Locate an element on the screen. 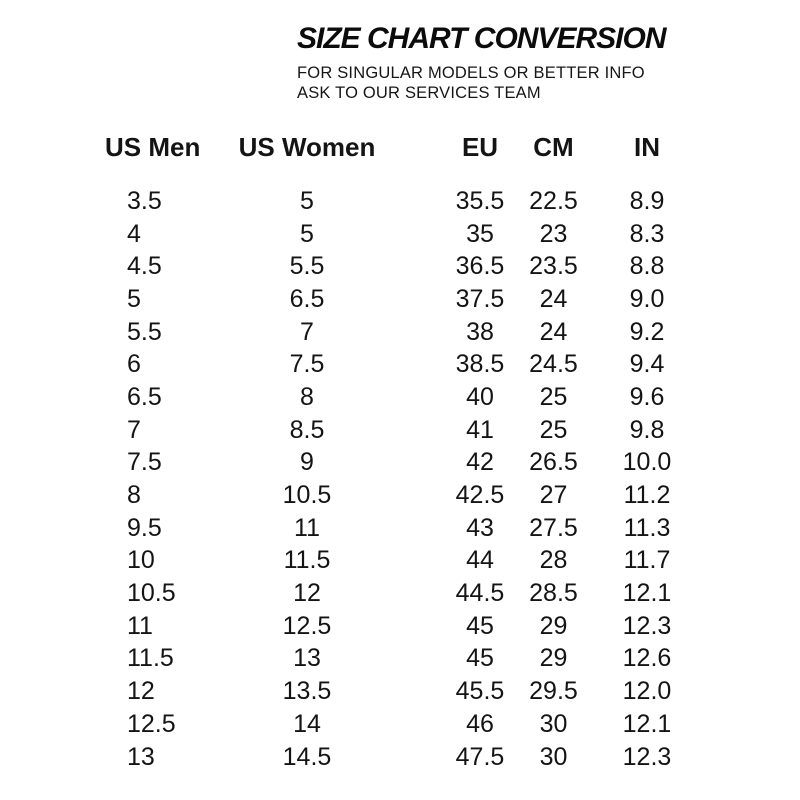  cell-us-men: 7 is located at coordinates (134, 429).